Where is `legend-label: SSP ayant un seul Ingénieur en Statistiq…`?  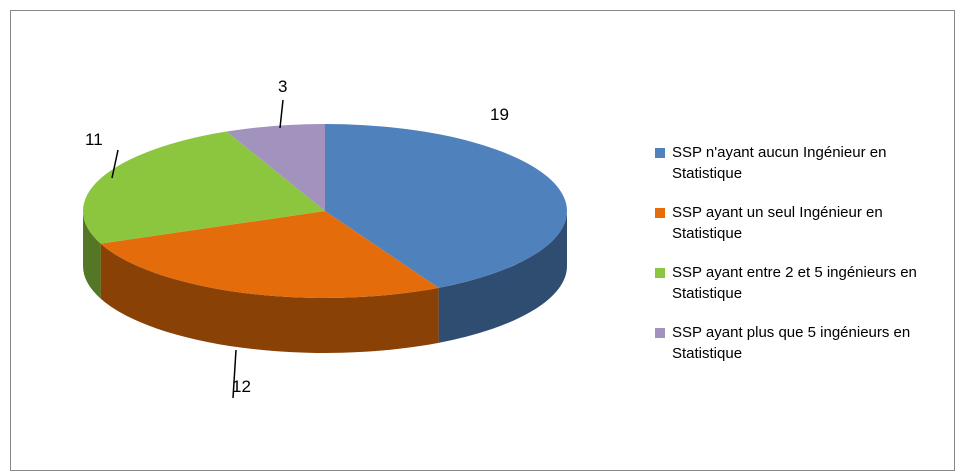
legend-label: SSP ayant un seul Ingénieur en Statistiq… is located at coordinates (777, 223).